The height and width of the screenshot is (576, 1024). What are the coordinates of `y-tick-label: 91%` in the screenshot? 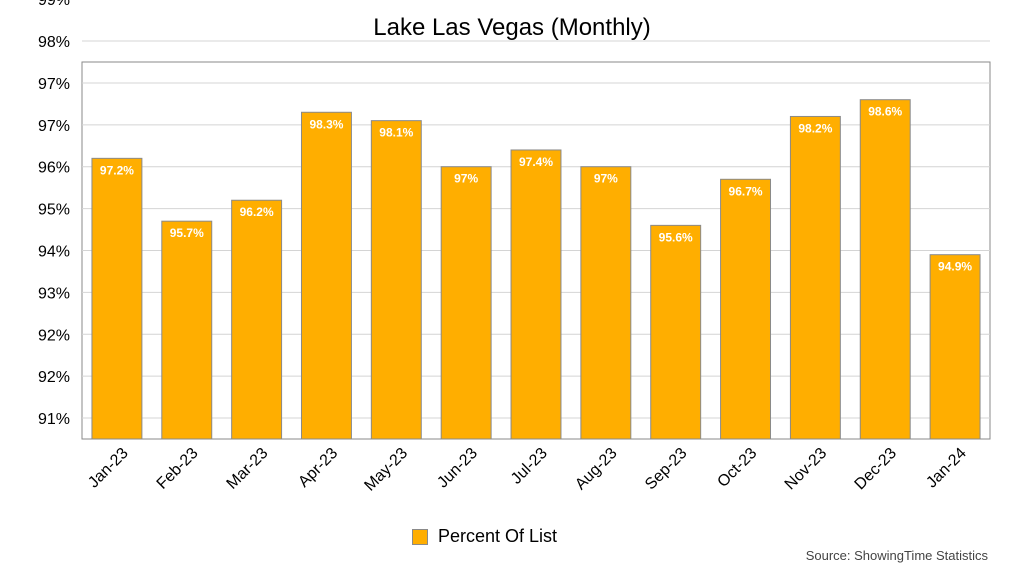 It's located at (54, 419).